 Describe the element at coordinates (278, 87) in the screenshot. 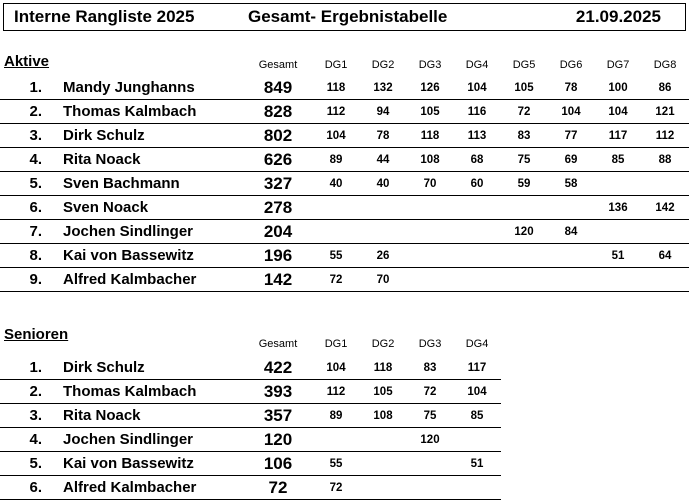

I see `total-score: 849` at that location.